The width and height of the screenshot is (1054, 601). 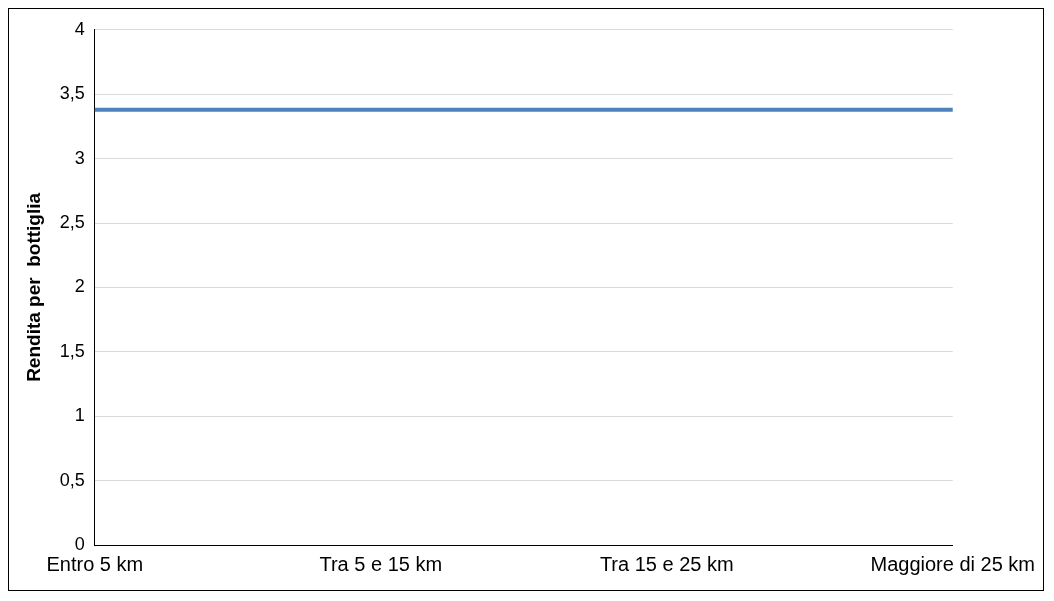 I want to click on y-tick-label: 0,5, so click(x=72, y=479).